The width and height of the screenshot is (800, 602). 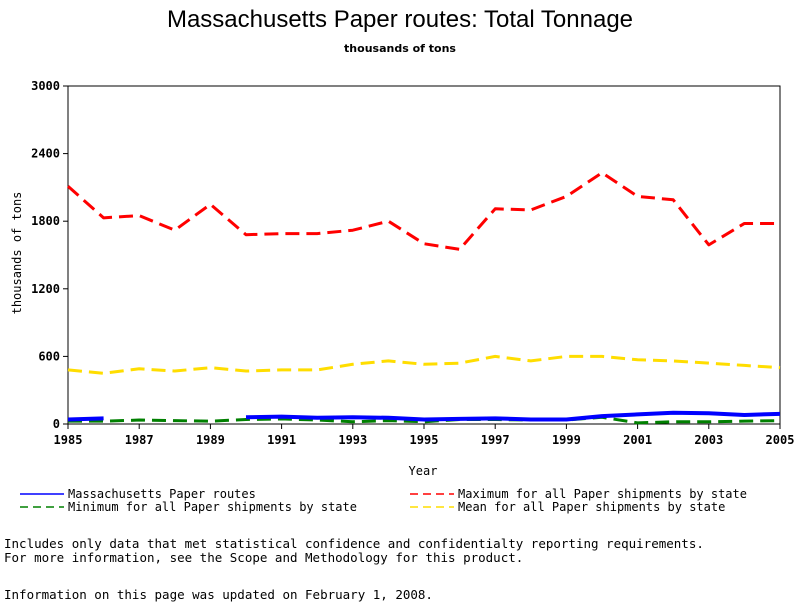 What do you see at coordinates (212, 507) in the screenshot?
I see `legend-label: Minimum for all Paper shipments by state` at bounding box center [212, 507].